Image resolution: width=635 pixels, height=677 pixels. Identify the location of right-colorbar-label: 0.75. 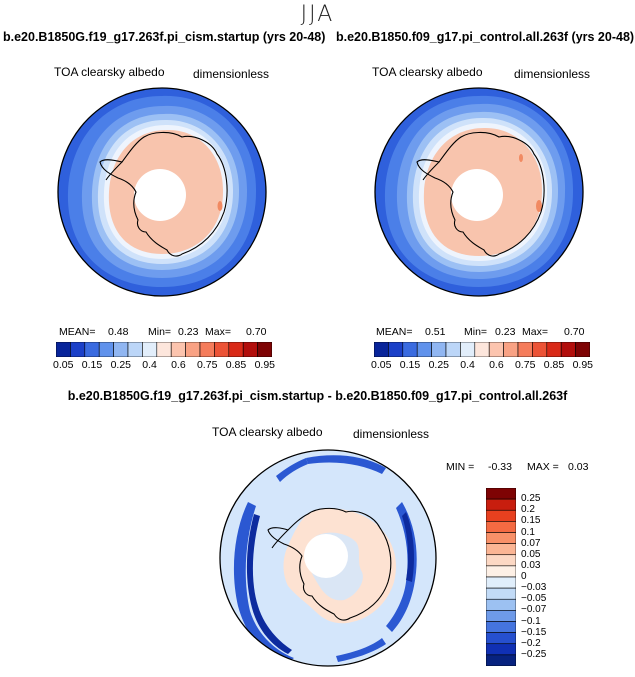
(525, 365).